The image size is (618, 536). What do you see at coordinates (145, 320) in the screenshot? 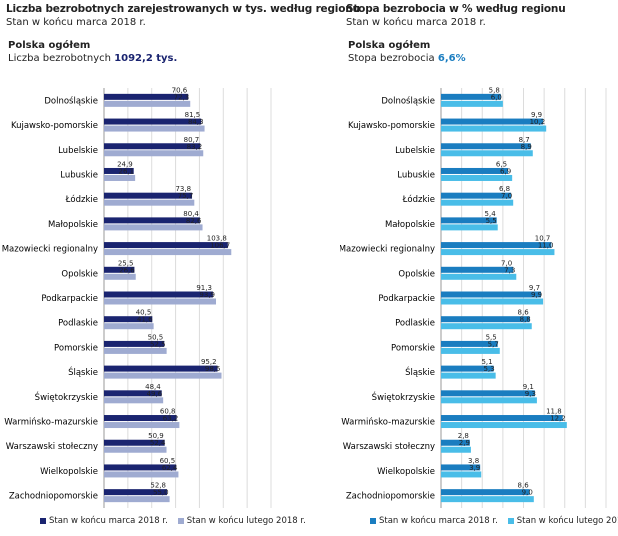
I see `value-label: 41,6` at bounding box center [145, 320].